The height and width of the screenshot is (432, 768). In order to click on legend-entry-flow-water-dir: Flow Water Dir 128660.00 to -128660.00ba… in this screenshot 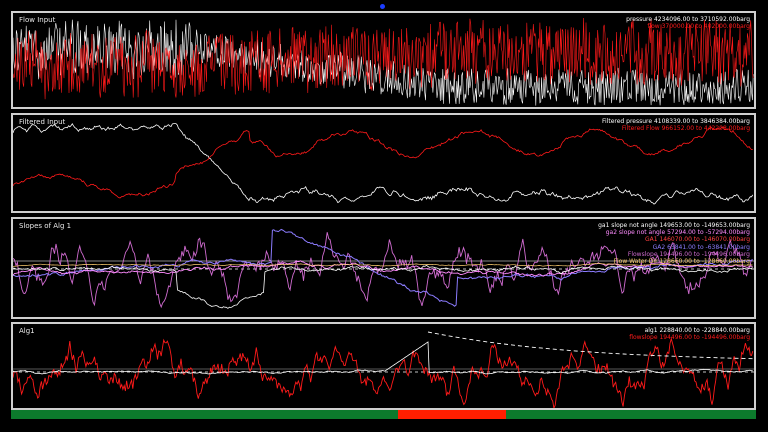, I will do `click(681, 262)`.